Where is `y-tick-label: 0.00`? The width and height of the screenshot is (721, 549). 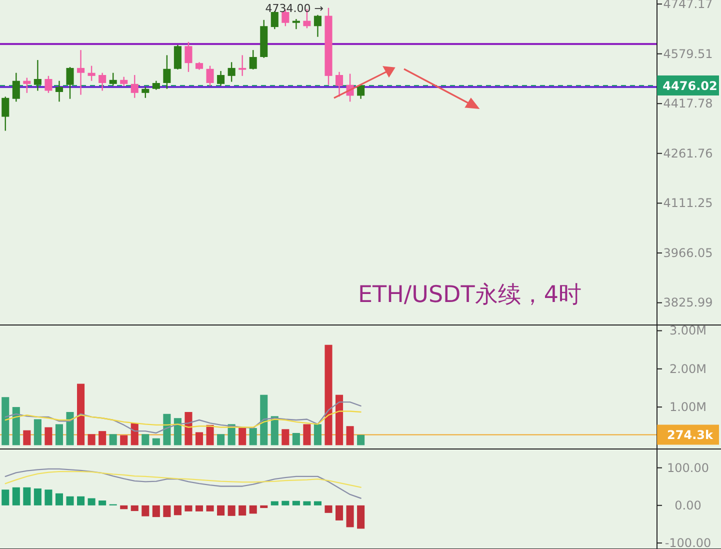
y-tick-label: 0.00 is located at coordinates (688, 505).